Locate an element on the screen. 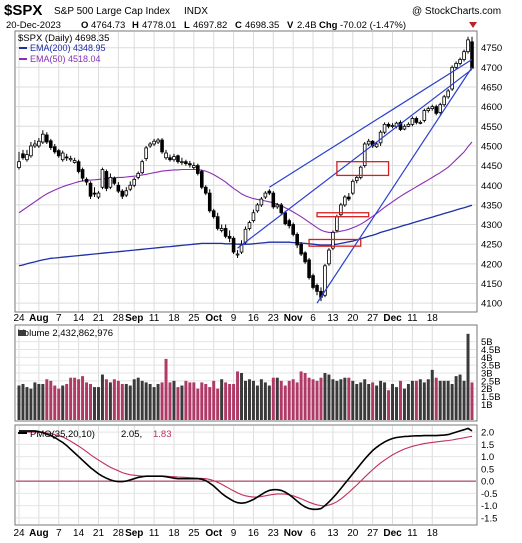 This screenshot has height=543, width=522. low-value: 4697.82 is located at coordinates (210, 25).